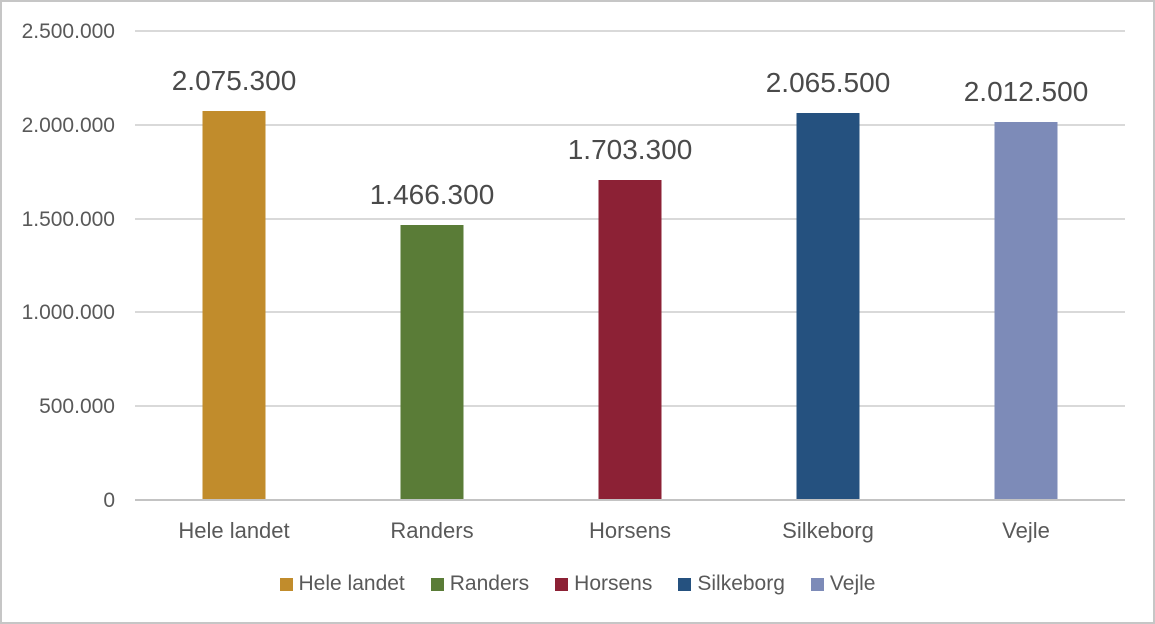  Describe the element at coordinates (852, 583) in the screenshot. I see `legend-label: Vejle` at that location.